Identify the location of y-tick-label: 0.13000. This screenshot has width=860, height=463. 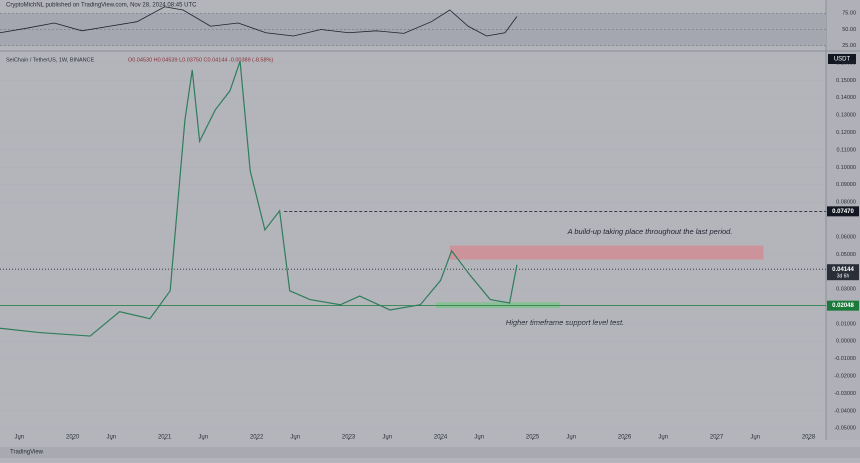
(846, 116).